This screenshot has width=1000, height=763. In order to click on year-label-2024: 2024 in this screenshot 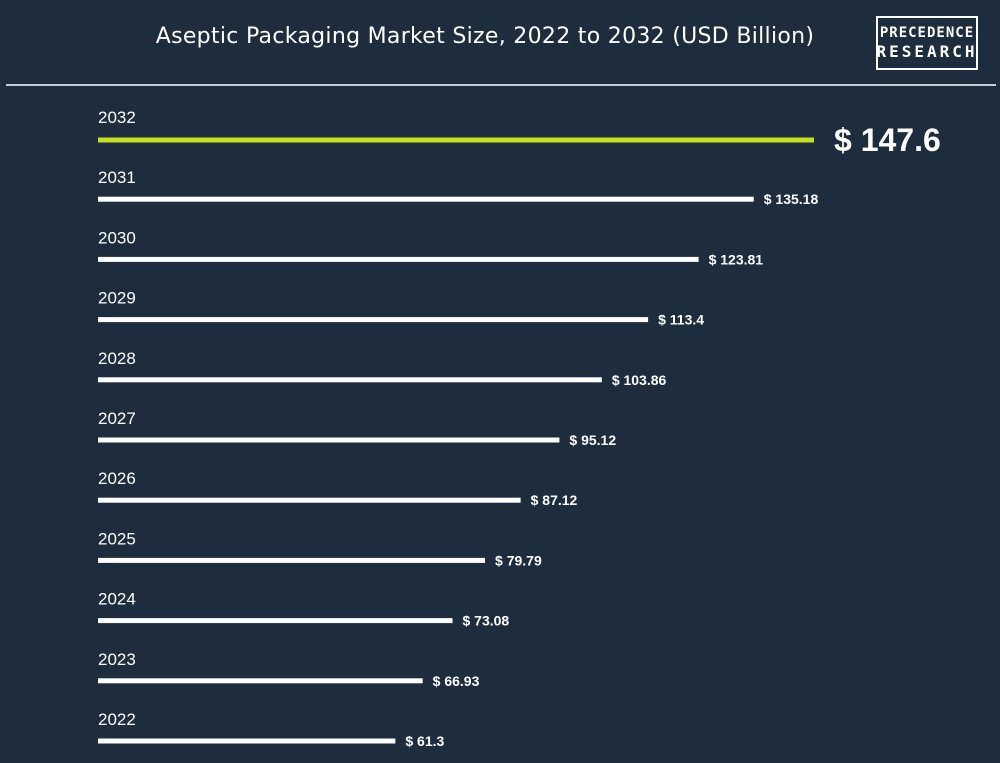, I will do `click(117, 599)`.